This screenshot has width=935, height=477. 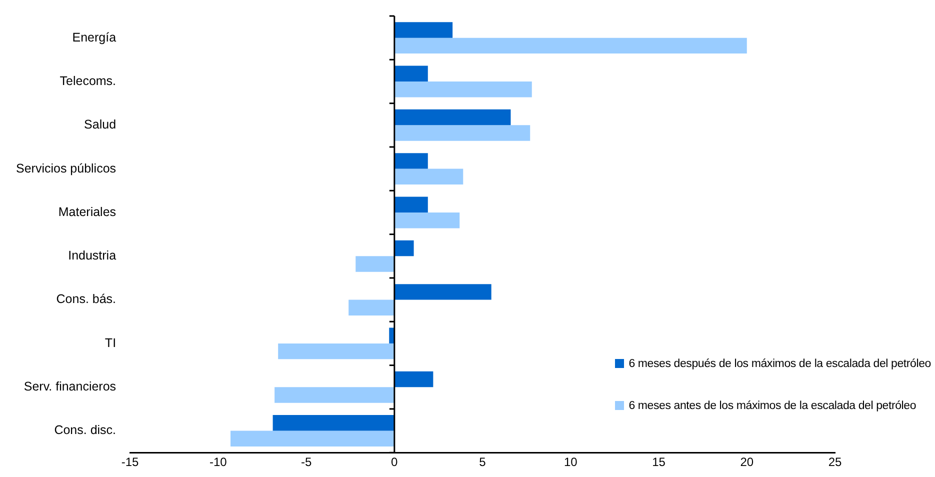 I want to click on x-tick-label: 0, so click(x=394, y=462).